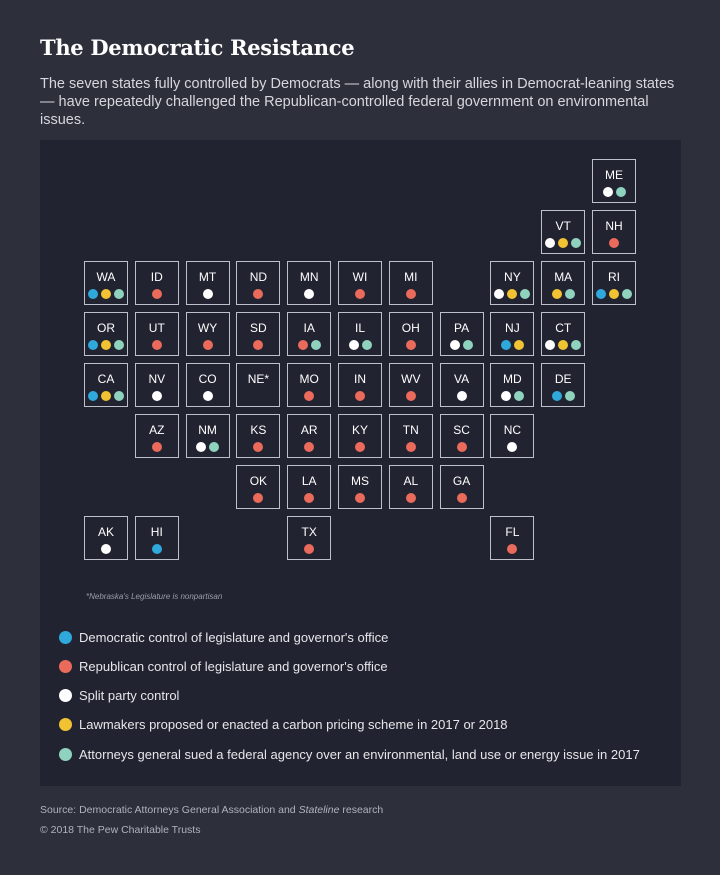 The width and height of the screenshot is (720, 875). I want to click on state-tile-wy: WY, so click(207, 334).